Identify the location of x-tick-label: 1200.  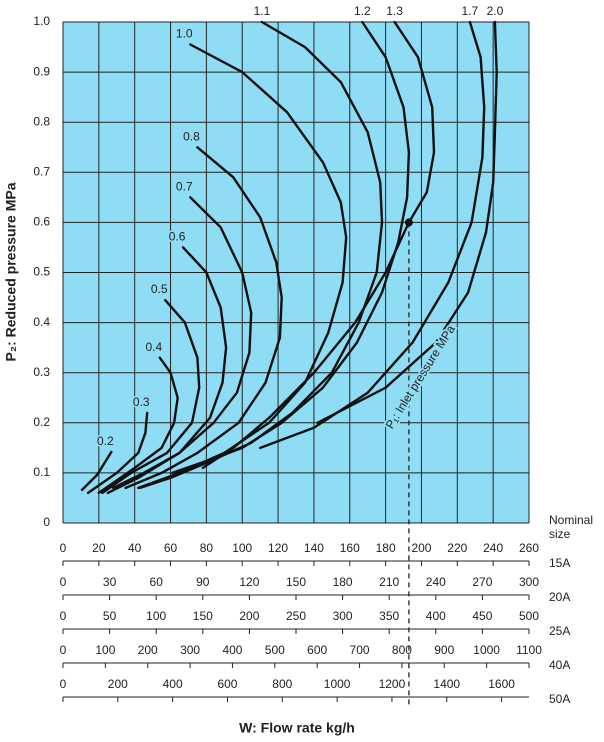
(392, 684).